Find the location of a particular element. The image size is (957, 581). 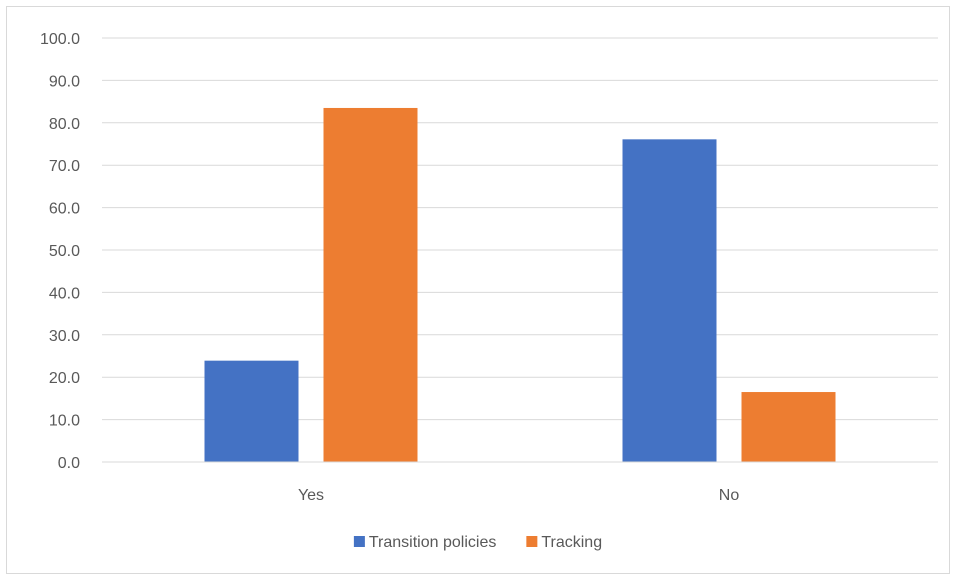

y-tick-label: 80.0 is located at coordinates (64, 124).